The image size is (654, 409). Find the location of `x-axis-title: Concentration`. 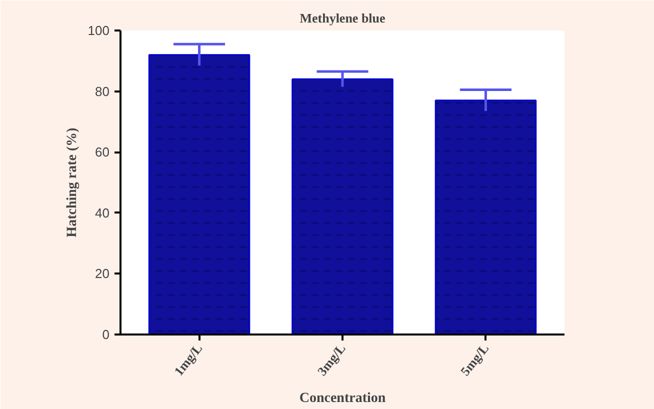

x-axis-title: Concentration is located at coordinates (342, 398).